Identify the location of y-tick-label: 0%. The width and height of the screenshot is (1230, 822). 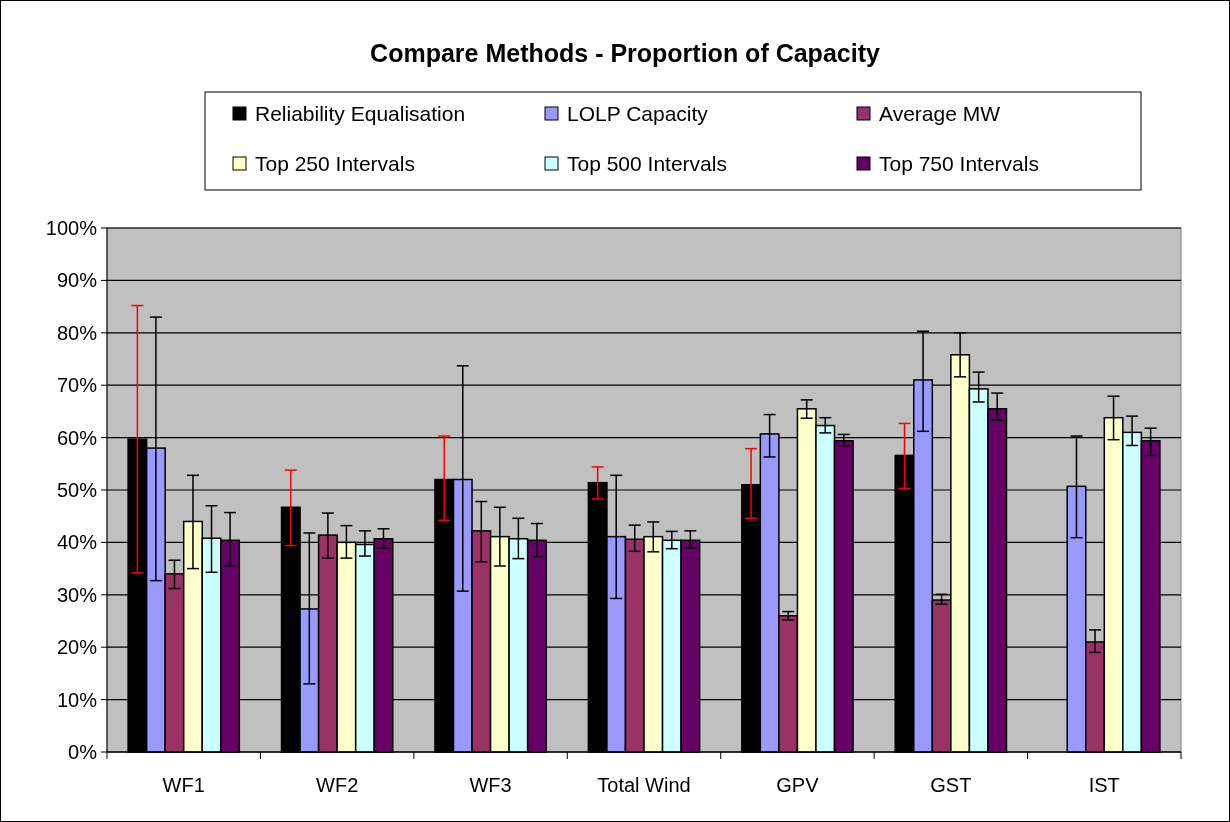
(83, 752).